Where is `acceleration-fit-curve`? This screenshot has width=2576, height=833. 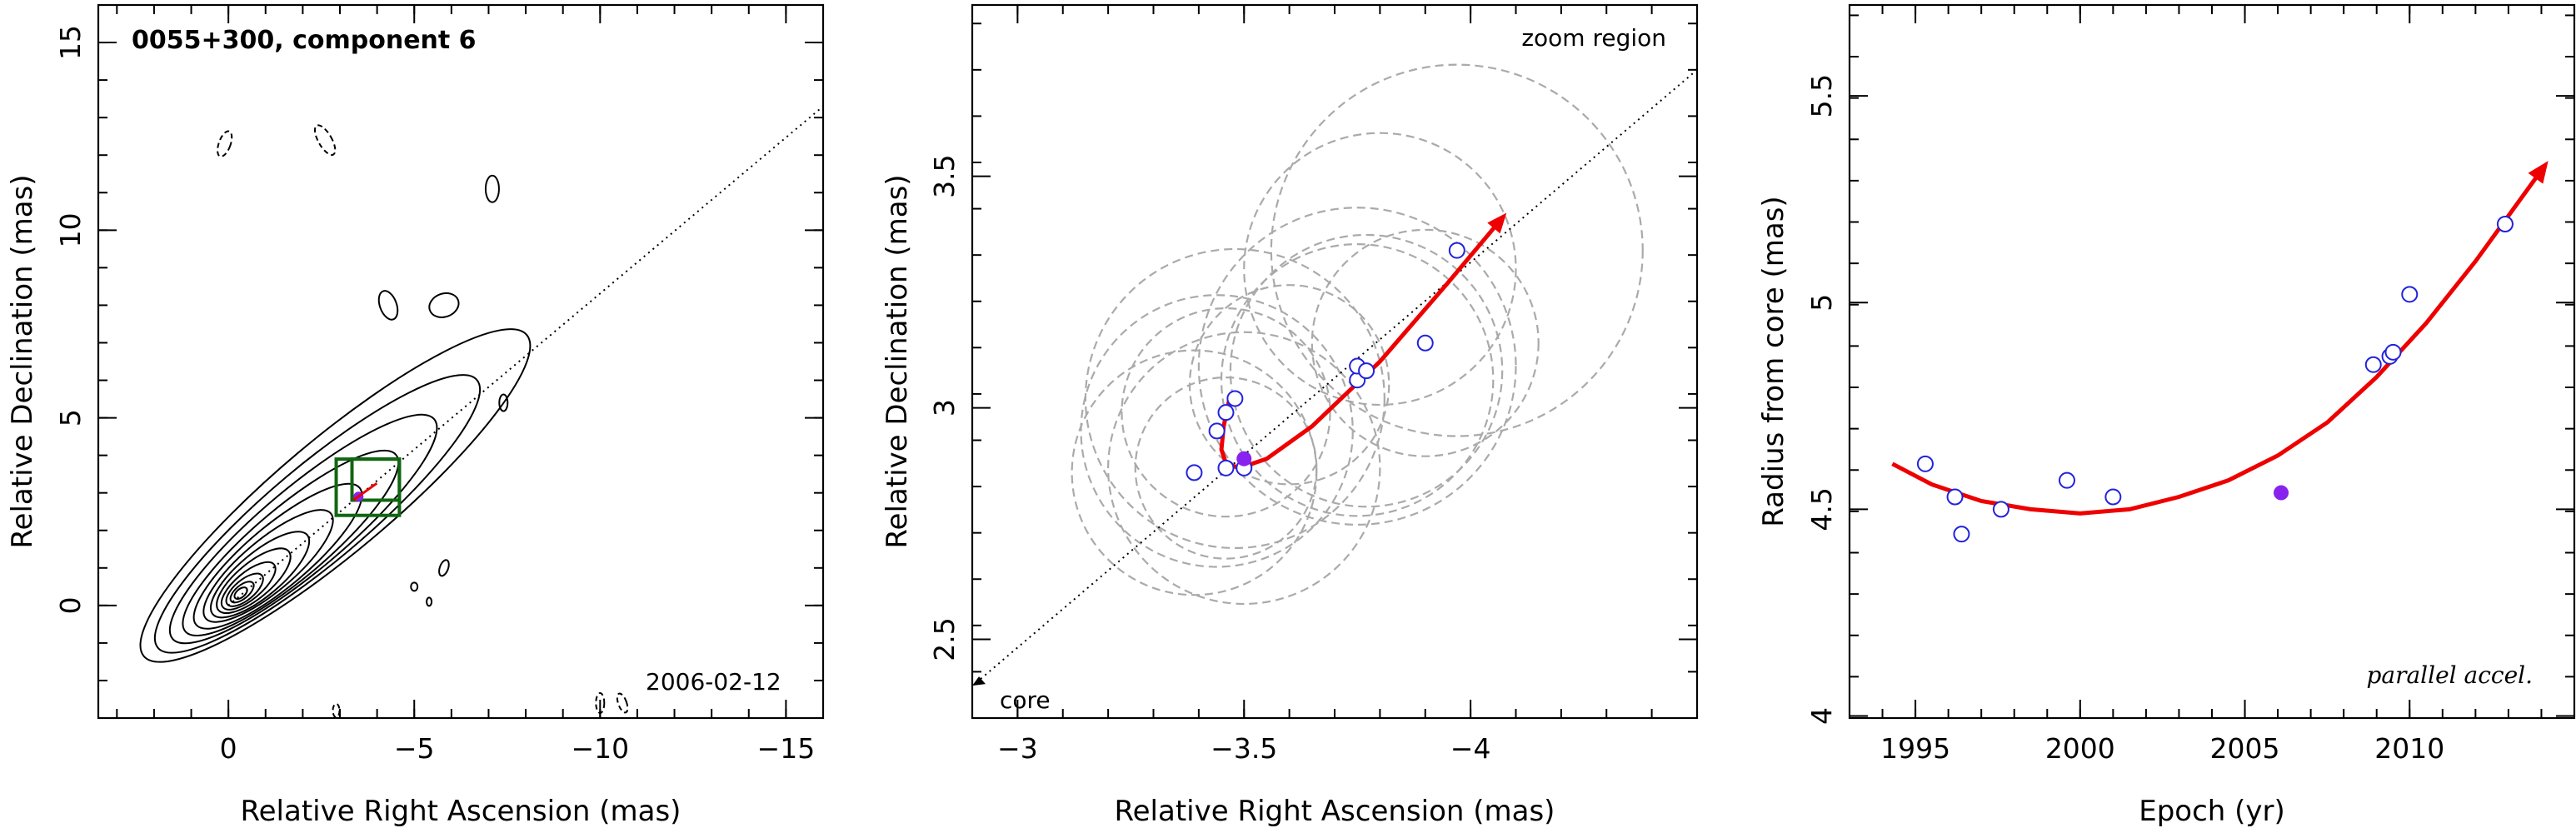
acceleration-fit-curve is located at coordinates (2217, 342).